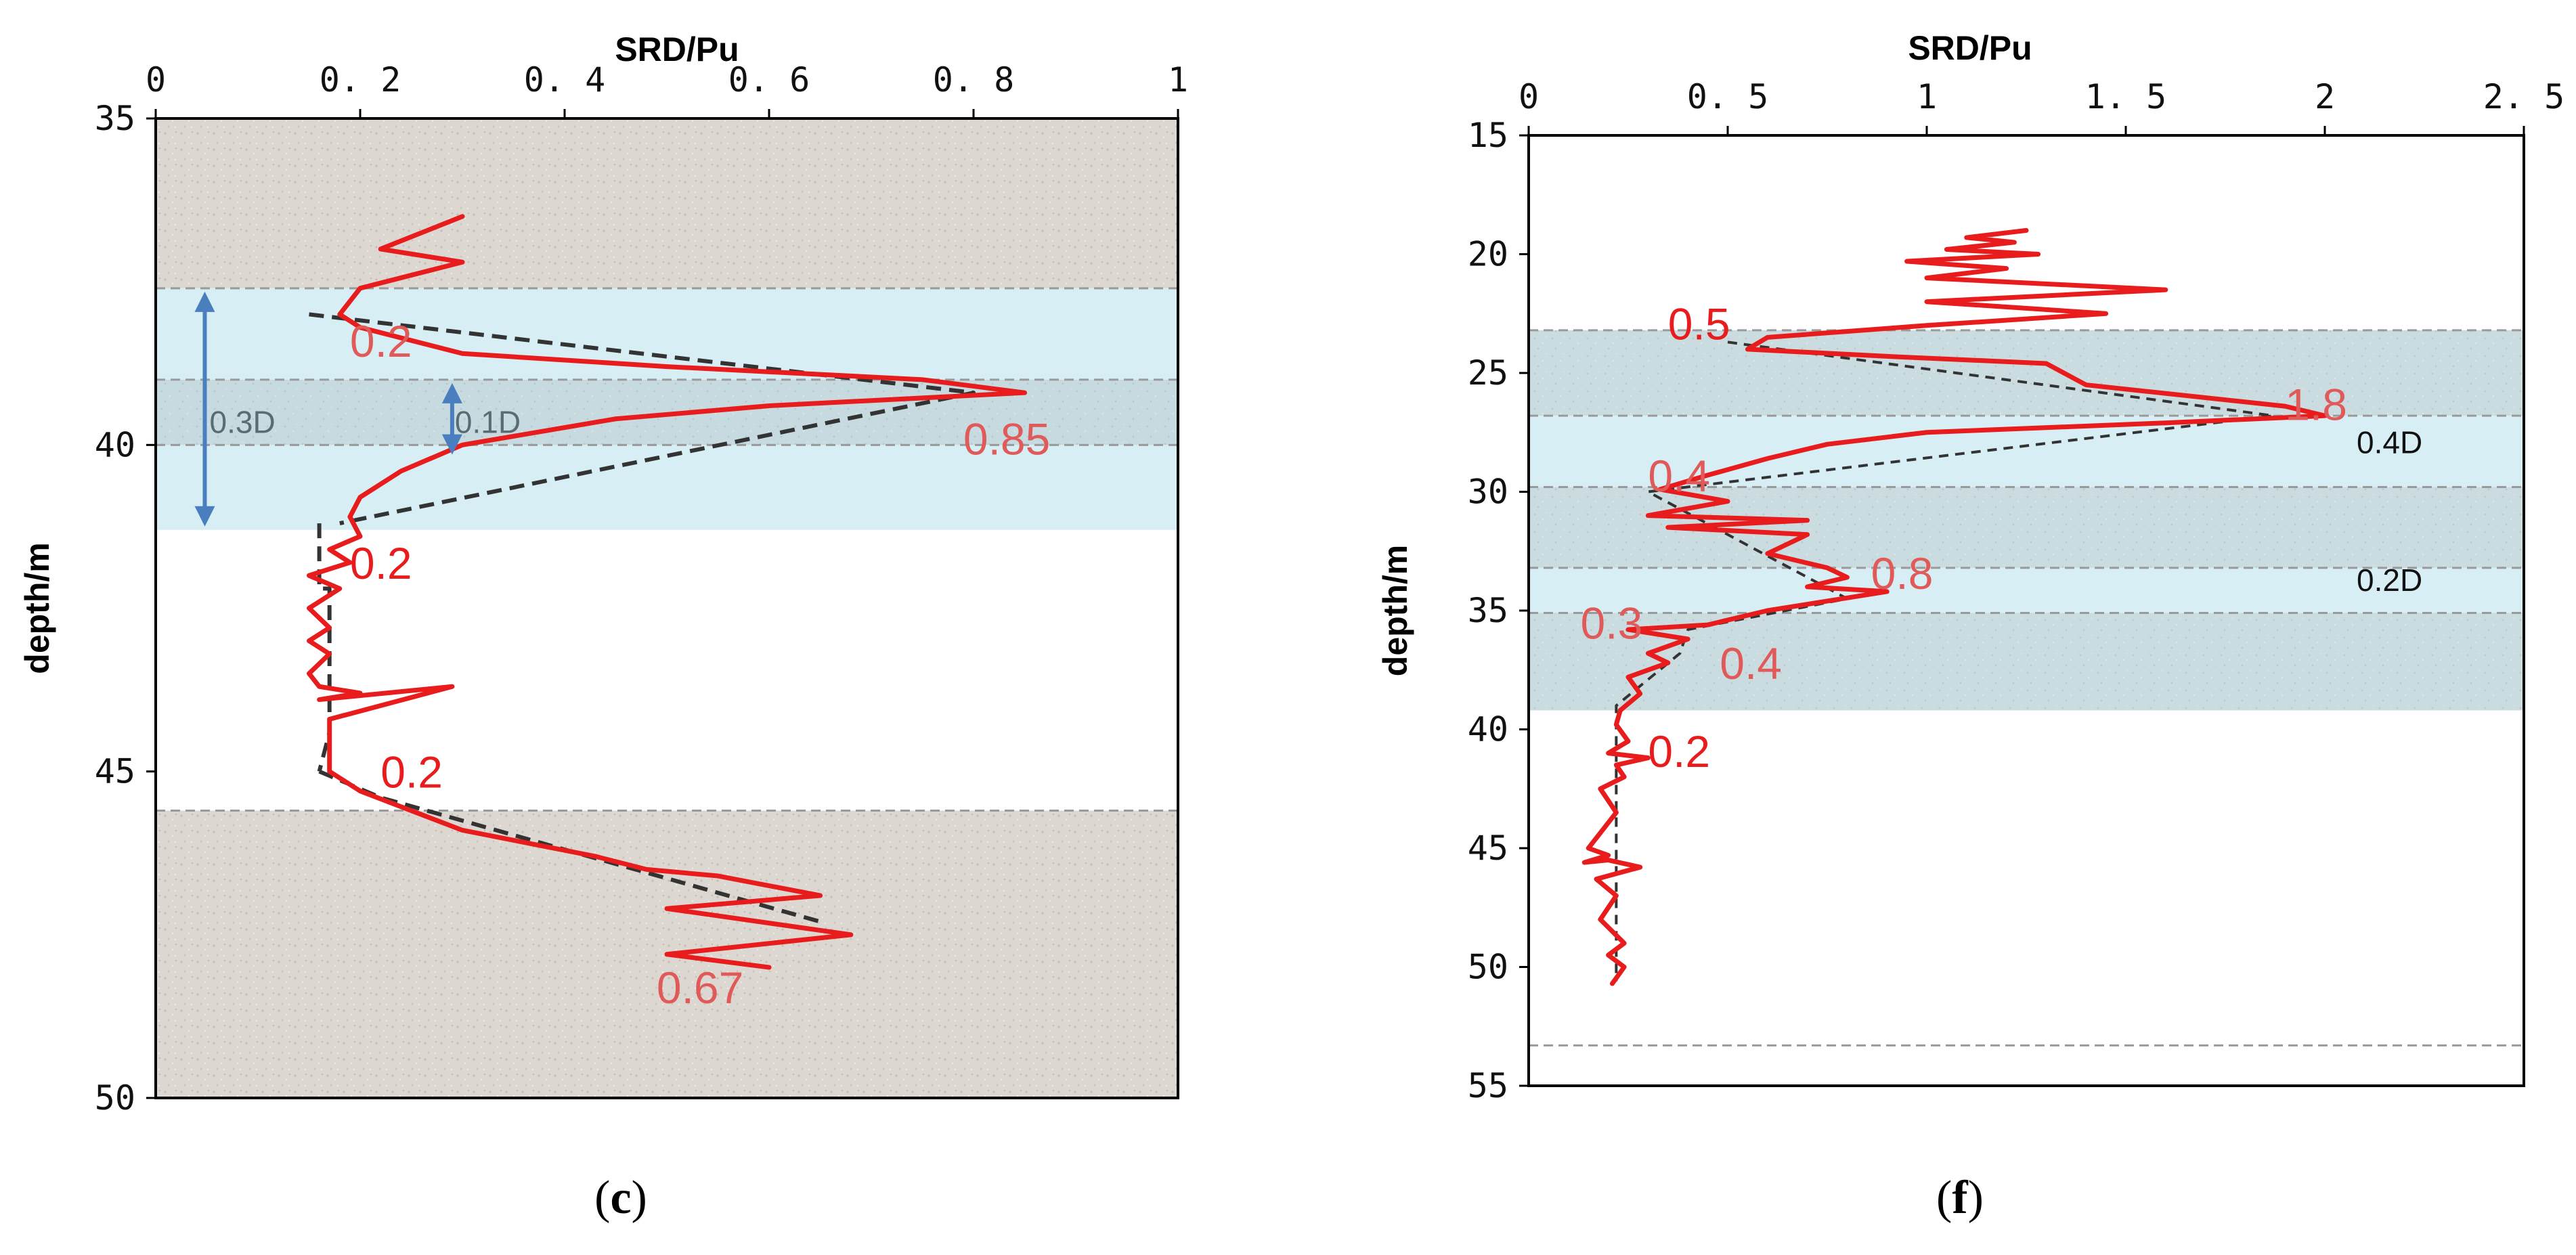 Image resolution: width=2576 pixels, height=1255 pixels. What do you see at coordinates (2389, 442) in the screenshot?
I see `dimension-label-0: 0.4D` at bounding box center [2389, 442].